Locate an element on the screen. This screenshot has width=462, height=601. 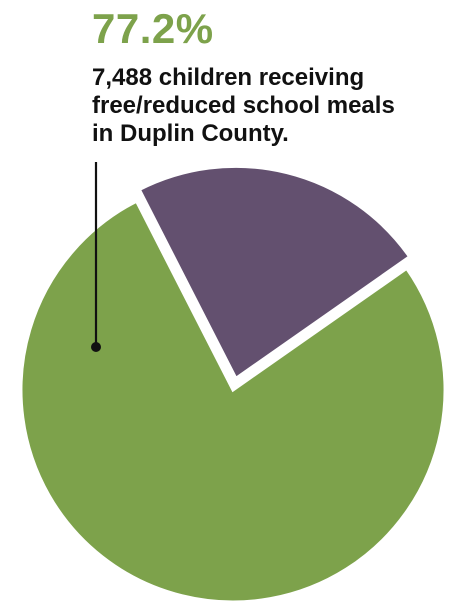
callout-leader-dot is located at coordinates (96, 347).